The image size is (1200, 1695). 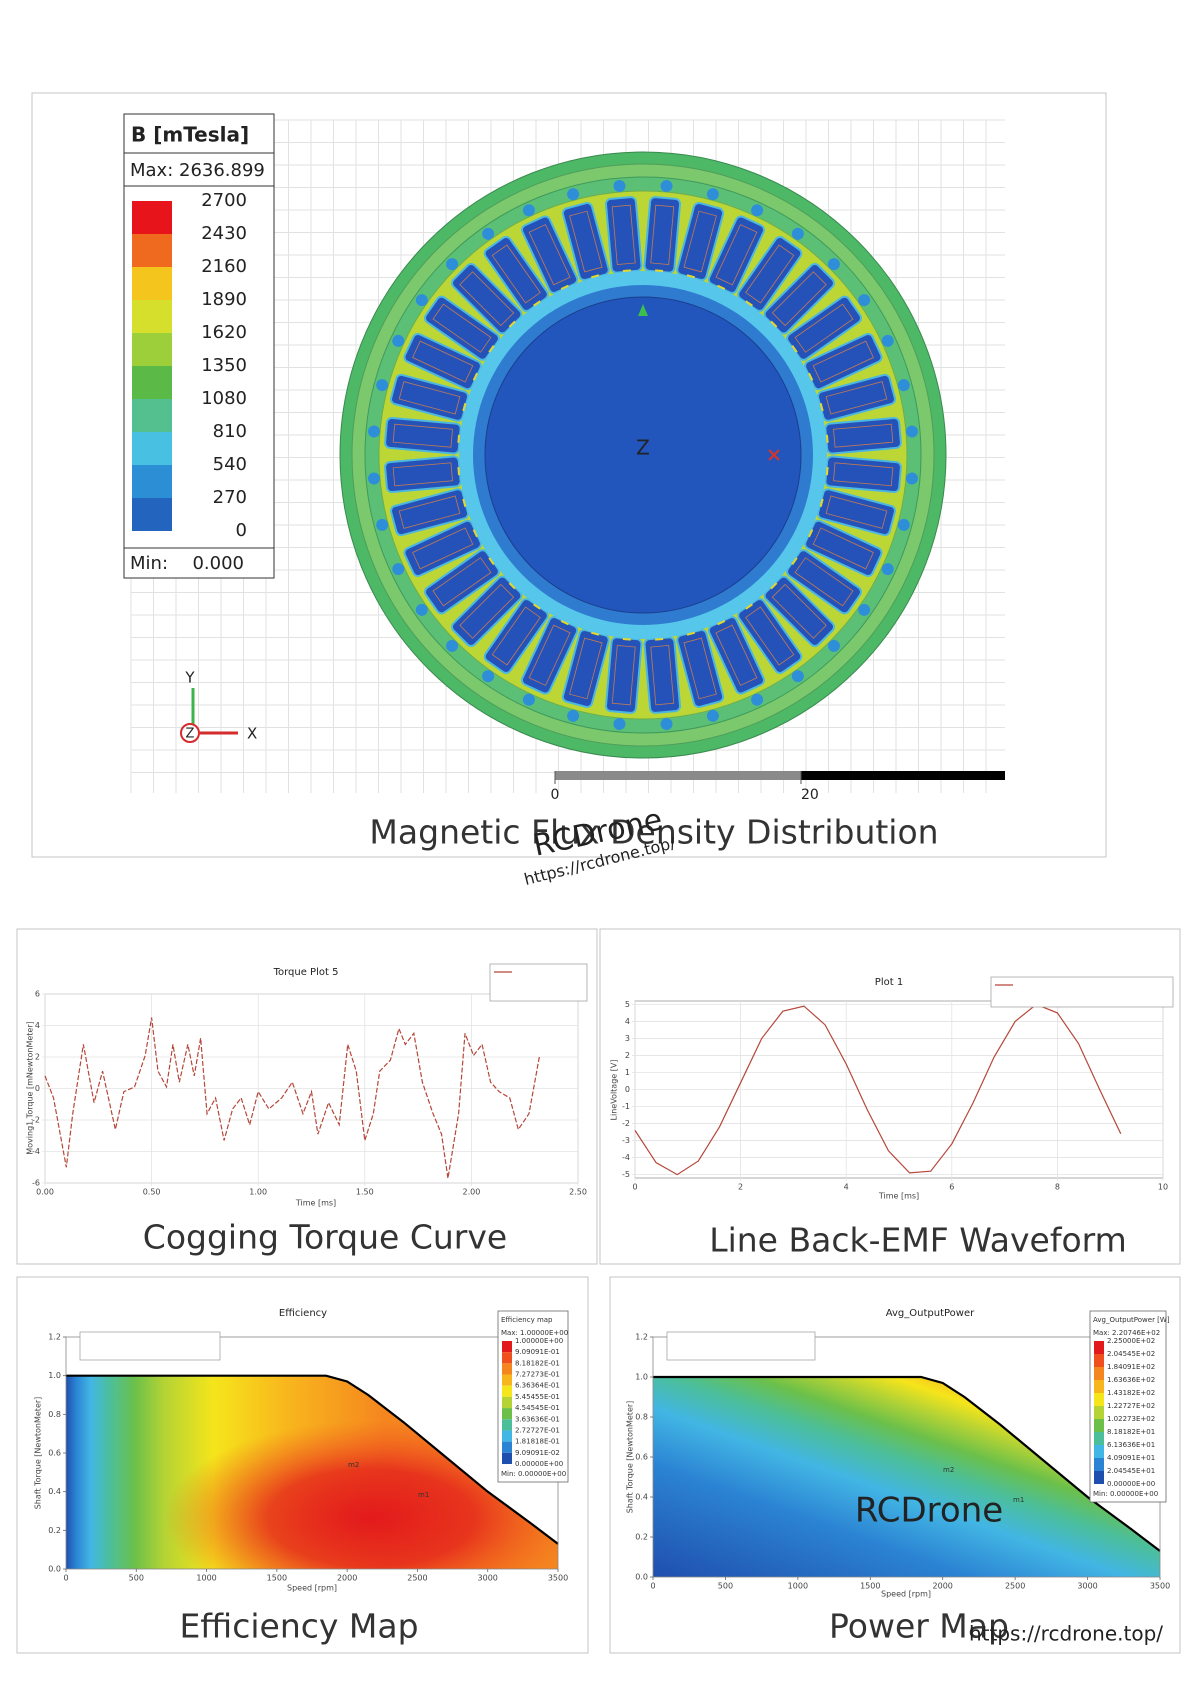 What do you see at coordinates (230, 464) in the screenshot?
I see `legend-level: 540` at bounding box center [230, 464].